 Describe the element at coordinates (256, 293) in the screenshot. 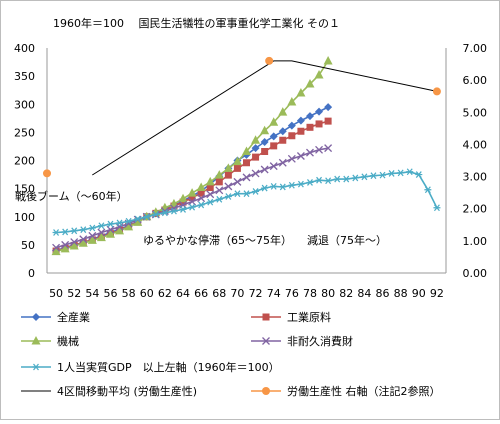

I see `x-tick-label: 72` at that location.